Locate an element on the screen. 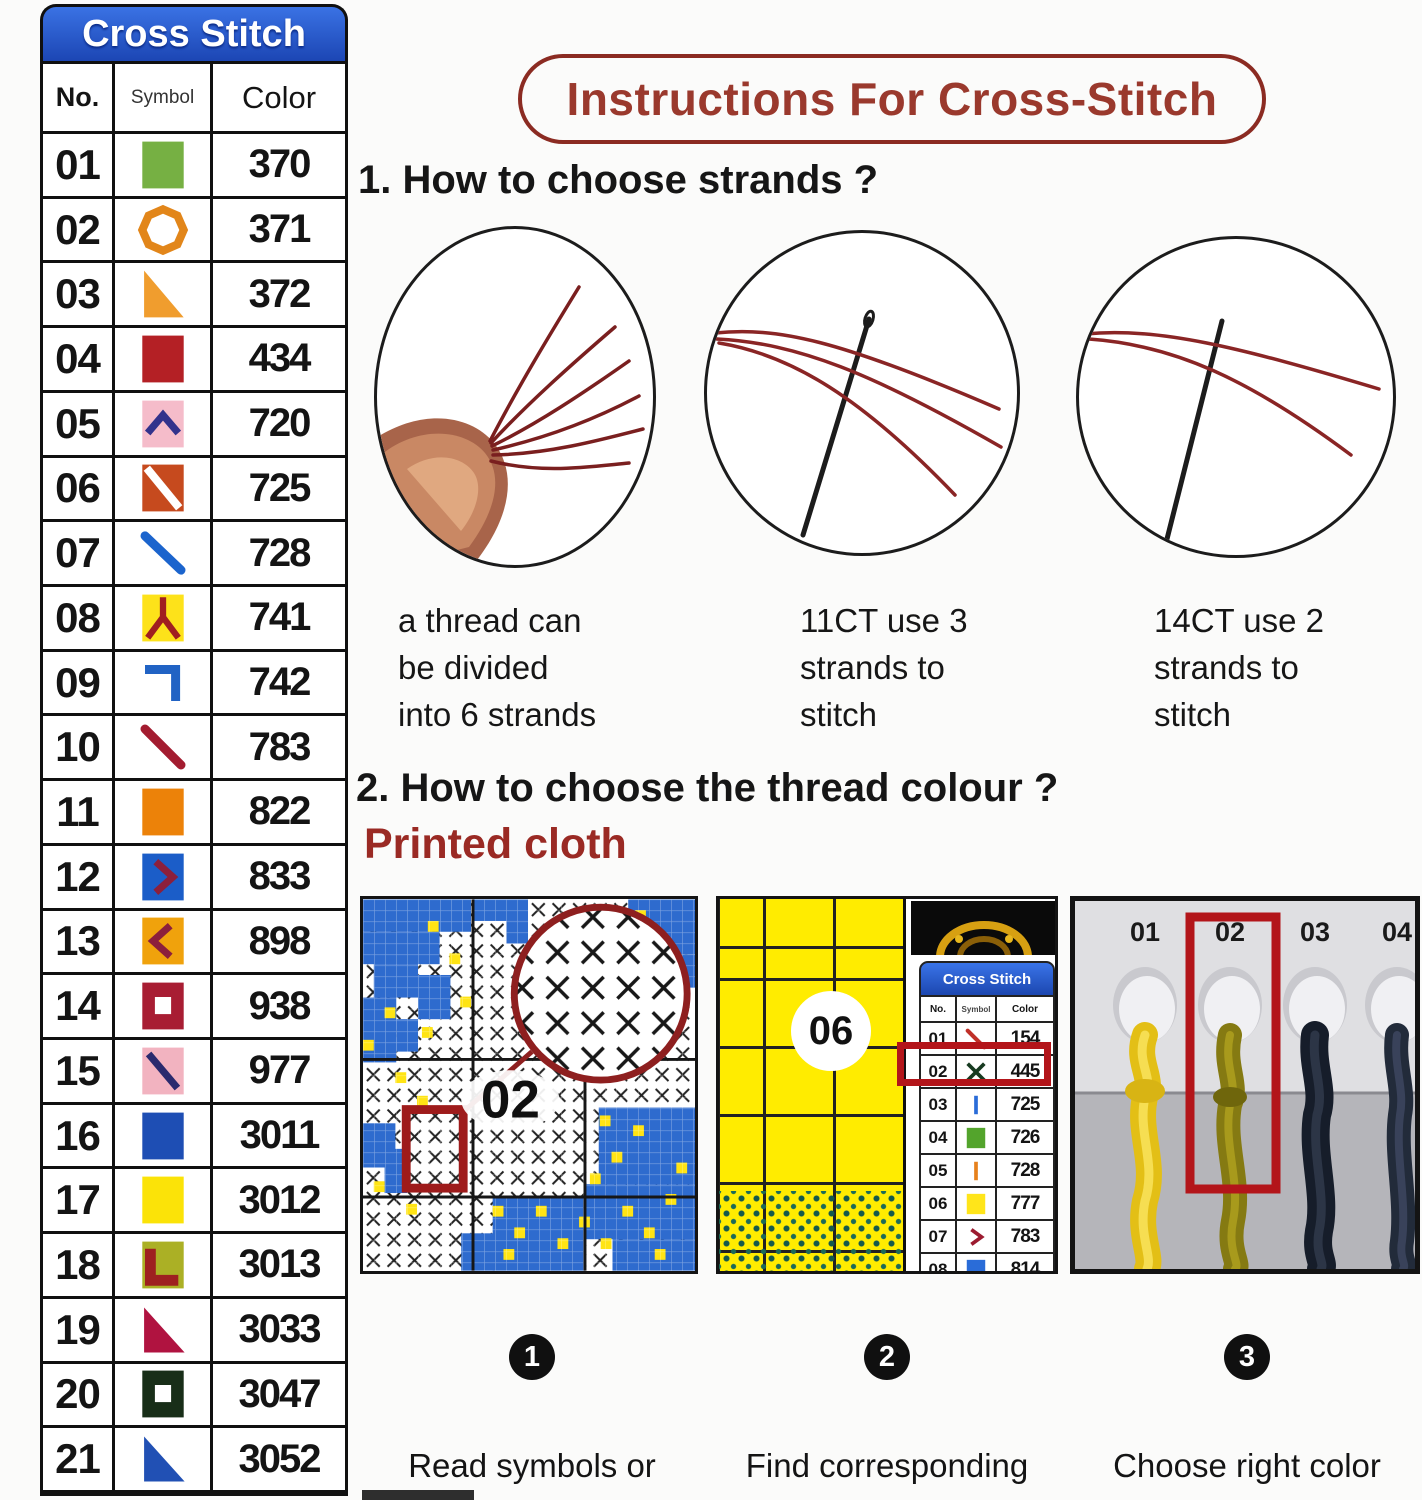  row-color: 725 is located at coordinates (279, 490).